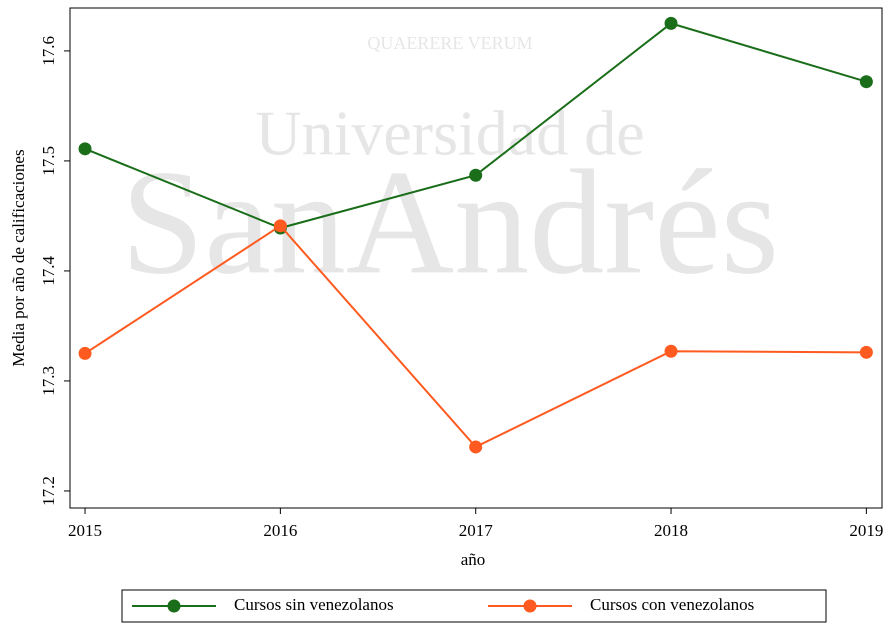  I want to click on x-tick-label: 2016, so click(280, 530).